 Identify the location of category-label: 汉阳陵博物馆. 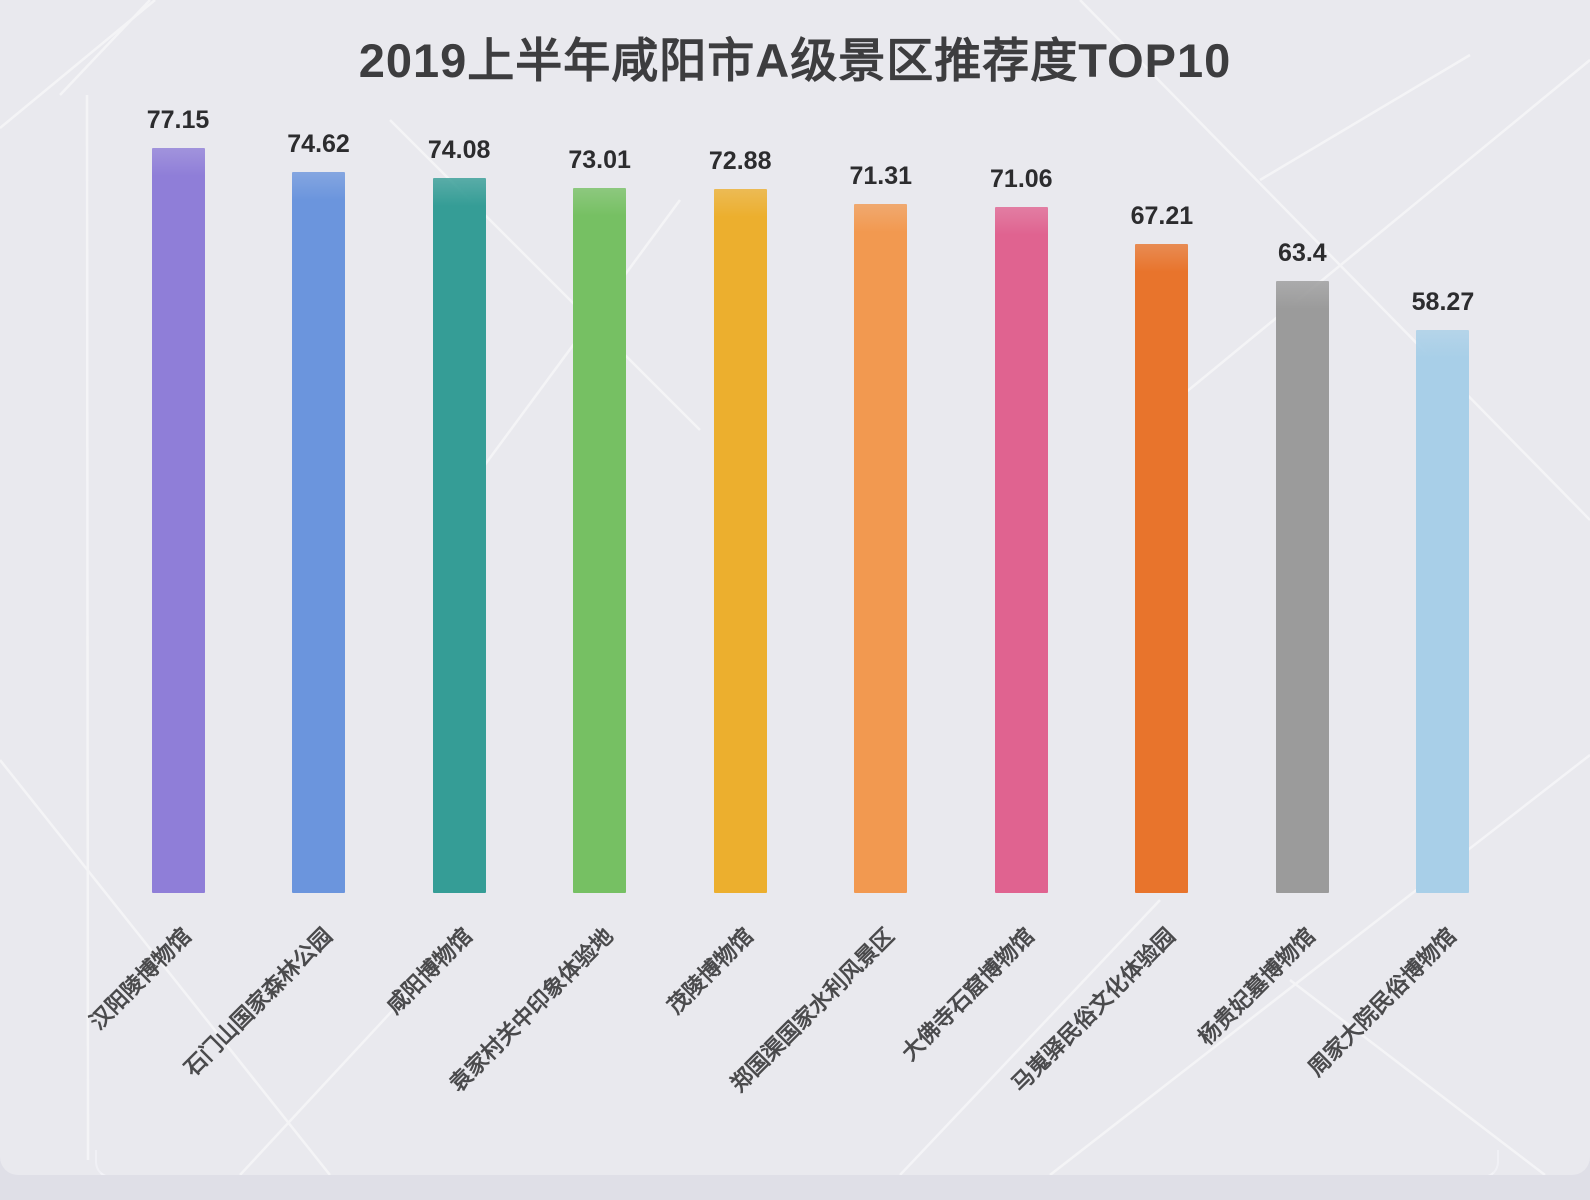
(140, 979).